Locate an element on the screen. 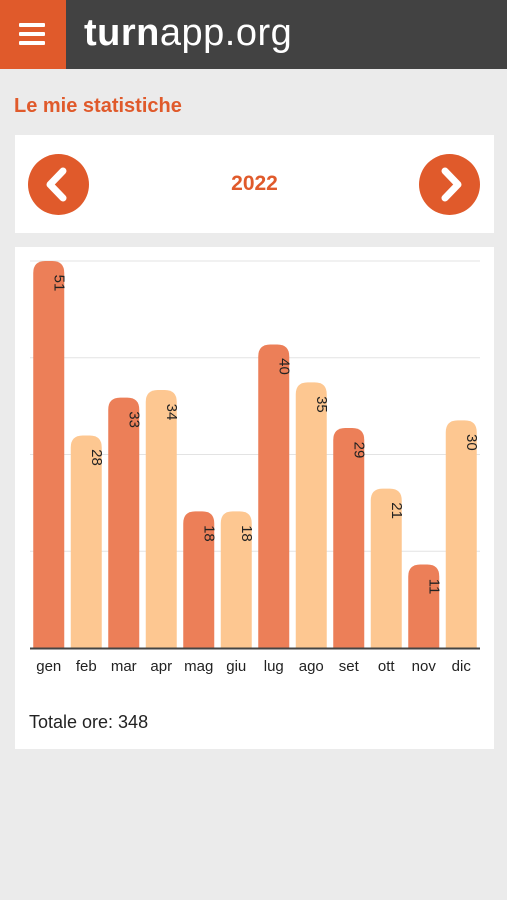 Image resolution: width=507 pixels, height=900 pixels. x-tick-label: apr is located at coordinates (161, 666).